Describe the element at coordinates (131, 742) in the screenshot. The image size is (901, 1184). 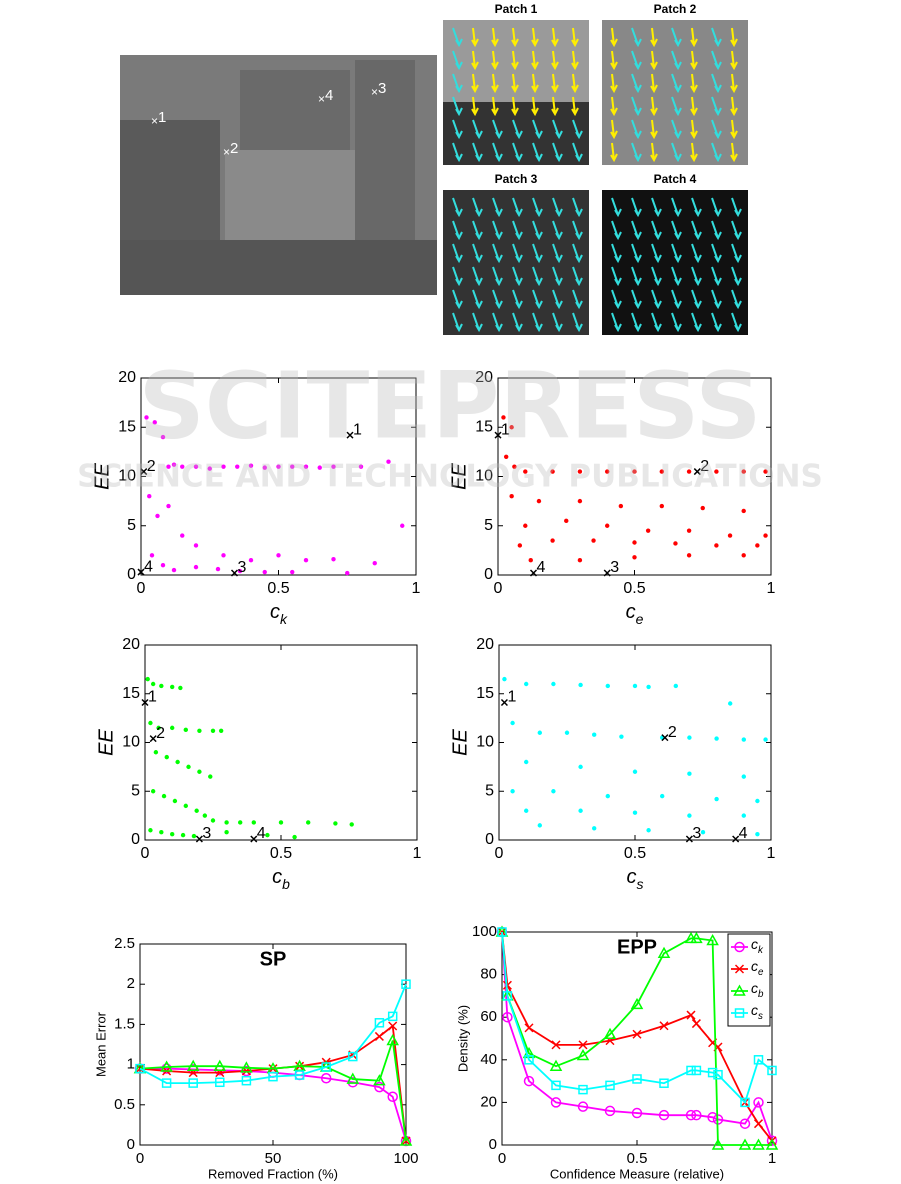
I see `y-tick-label: 10` at that location.